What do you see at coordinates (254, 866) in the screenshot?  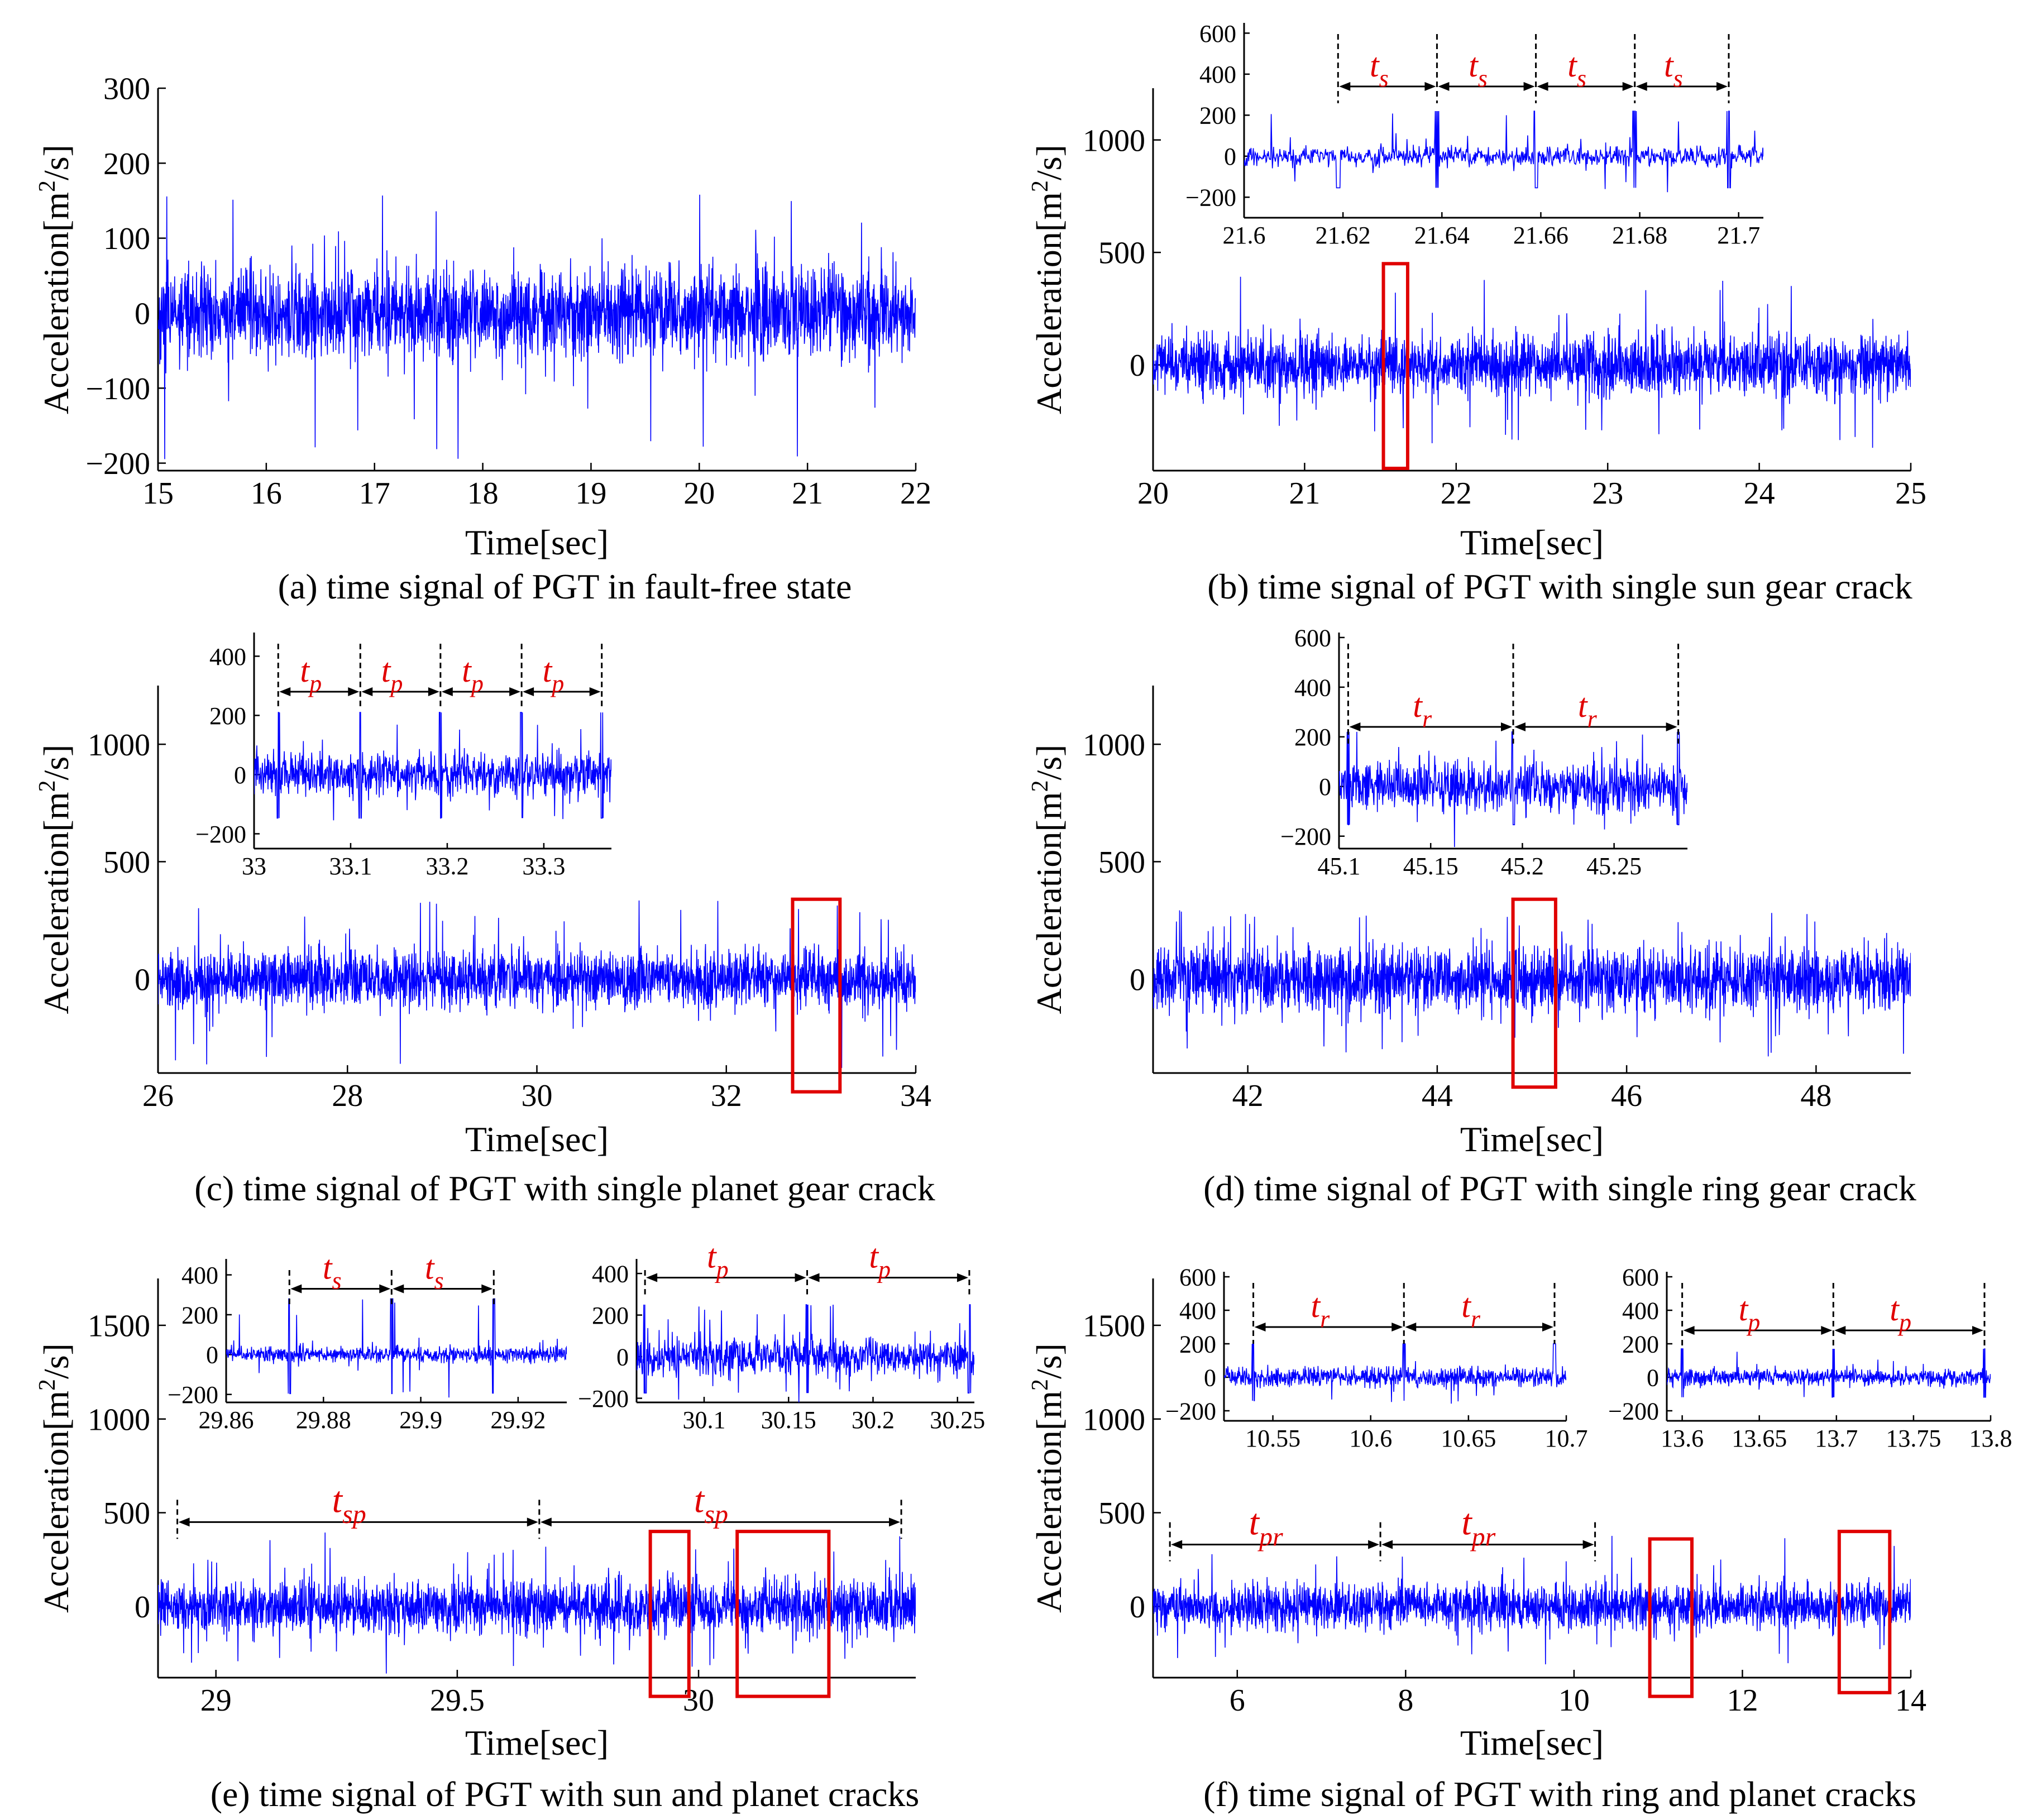 I see `inset-c-1-x-tick-label: 33` at bounding box center [254, 866].